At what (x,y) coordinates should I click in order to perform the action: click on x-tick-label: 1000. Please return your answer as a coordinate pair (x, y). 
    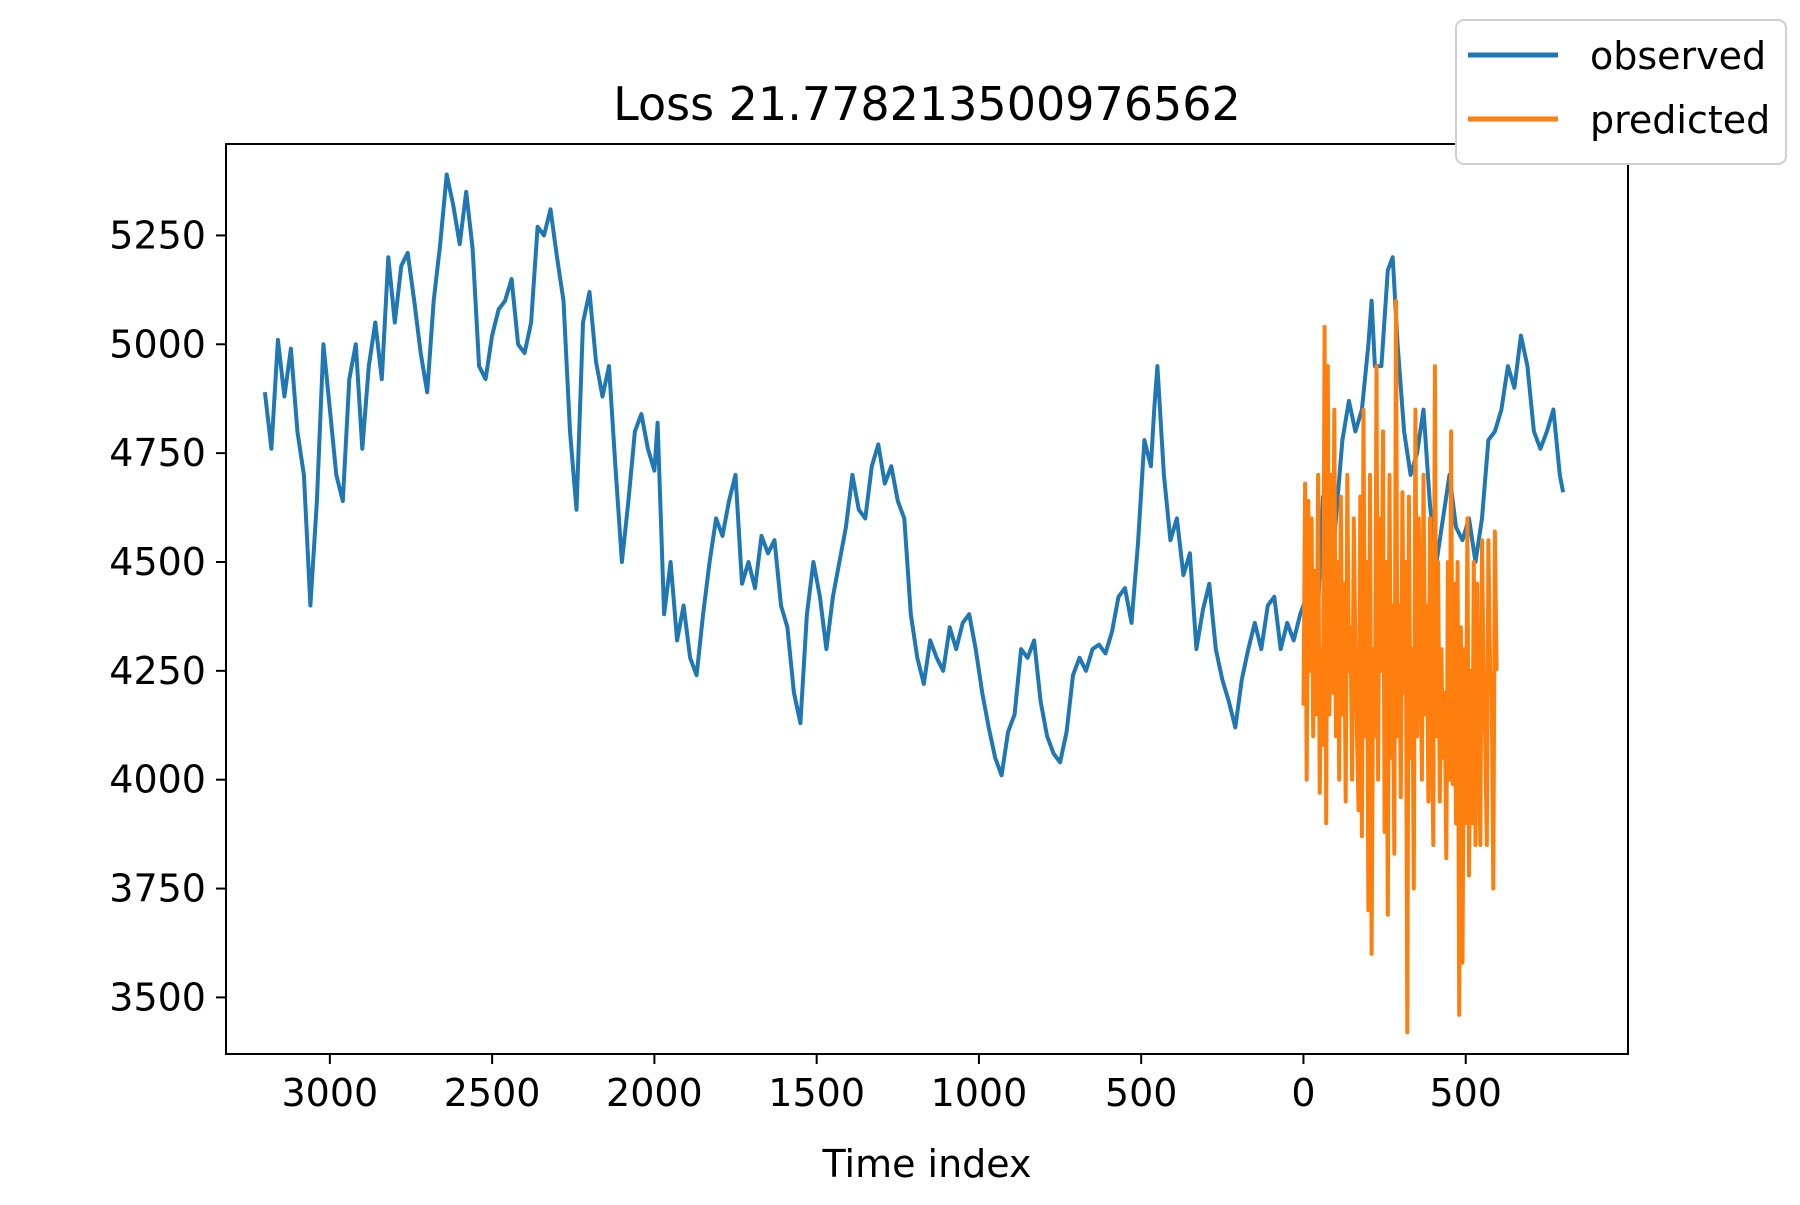
    Looking at the image, I should click on (979, 1093).